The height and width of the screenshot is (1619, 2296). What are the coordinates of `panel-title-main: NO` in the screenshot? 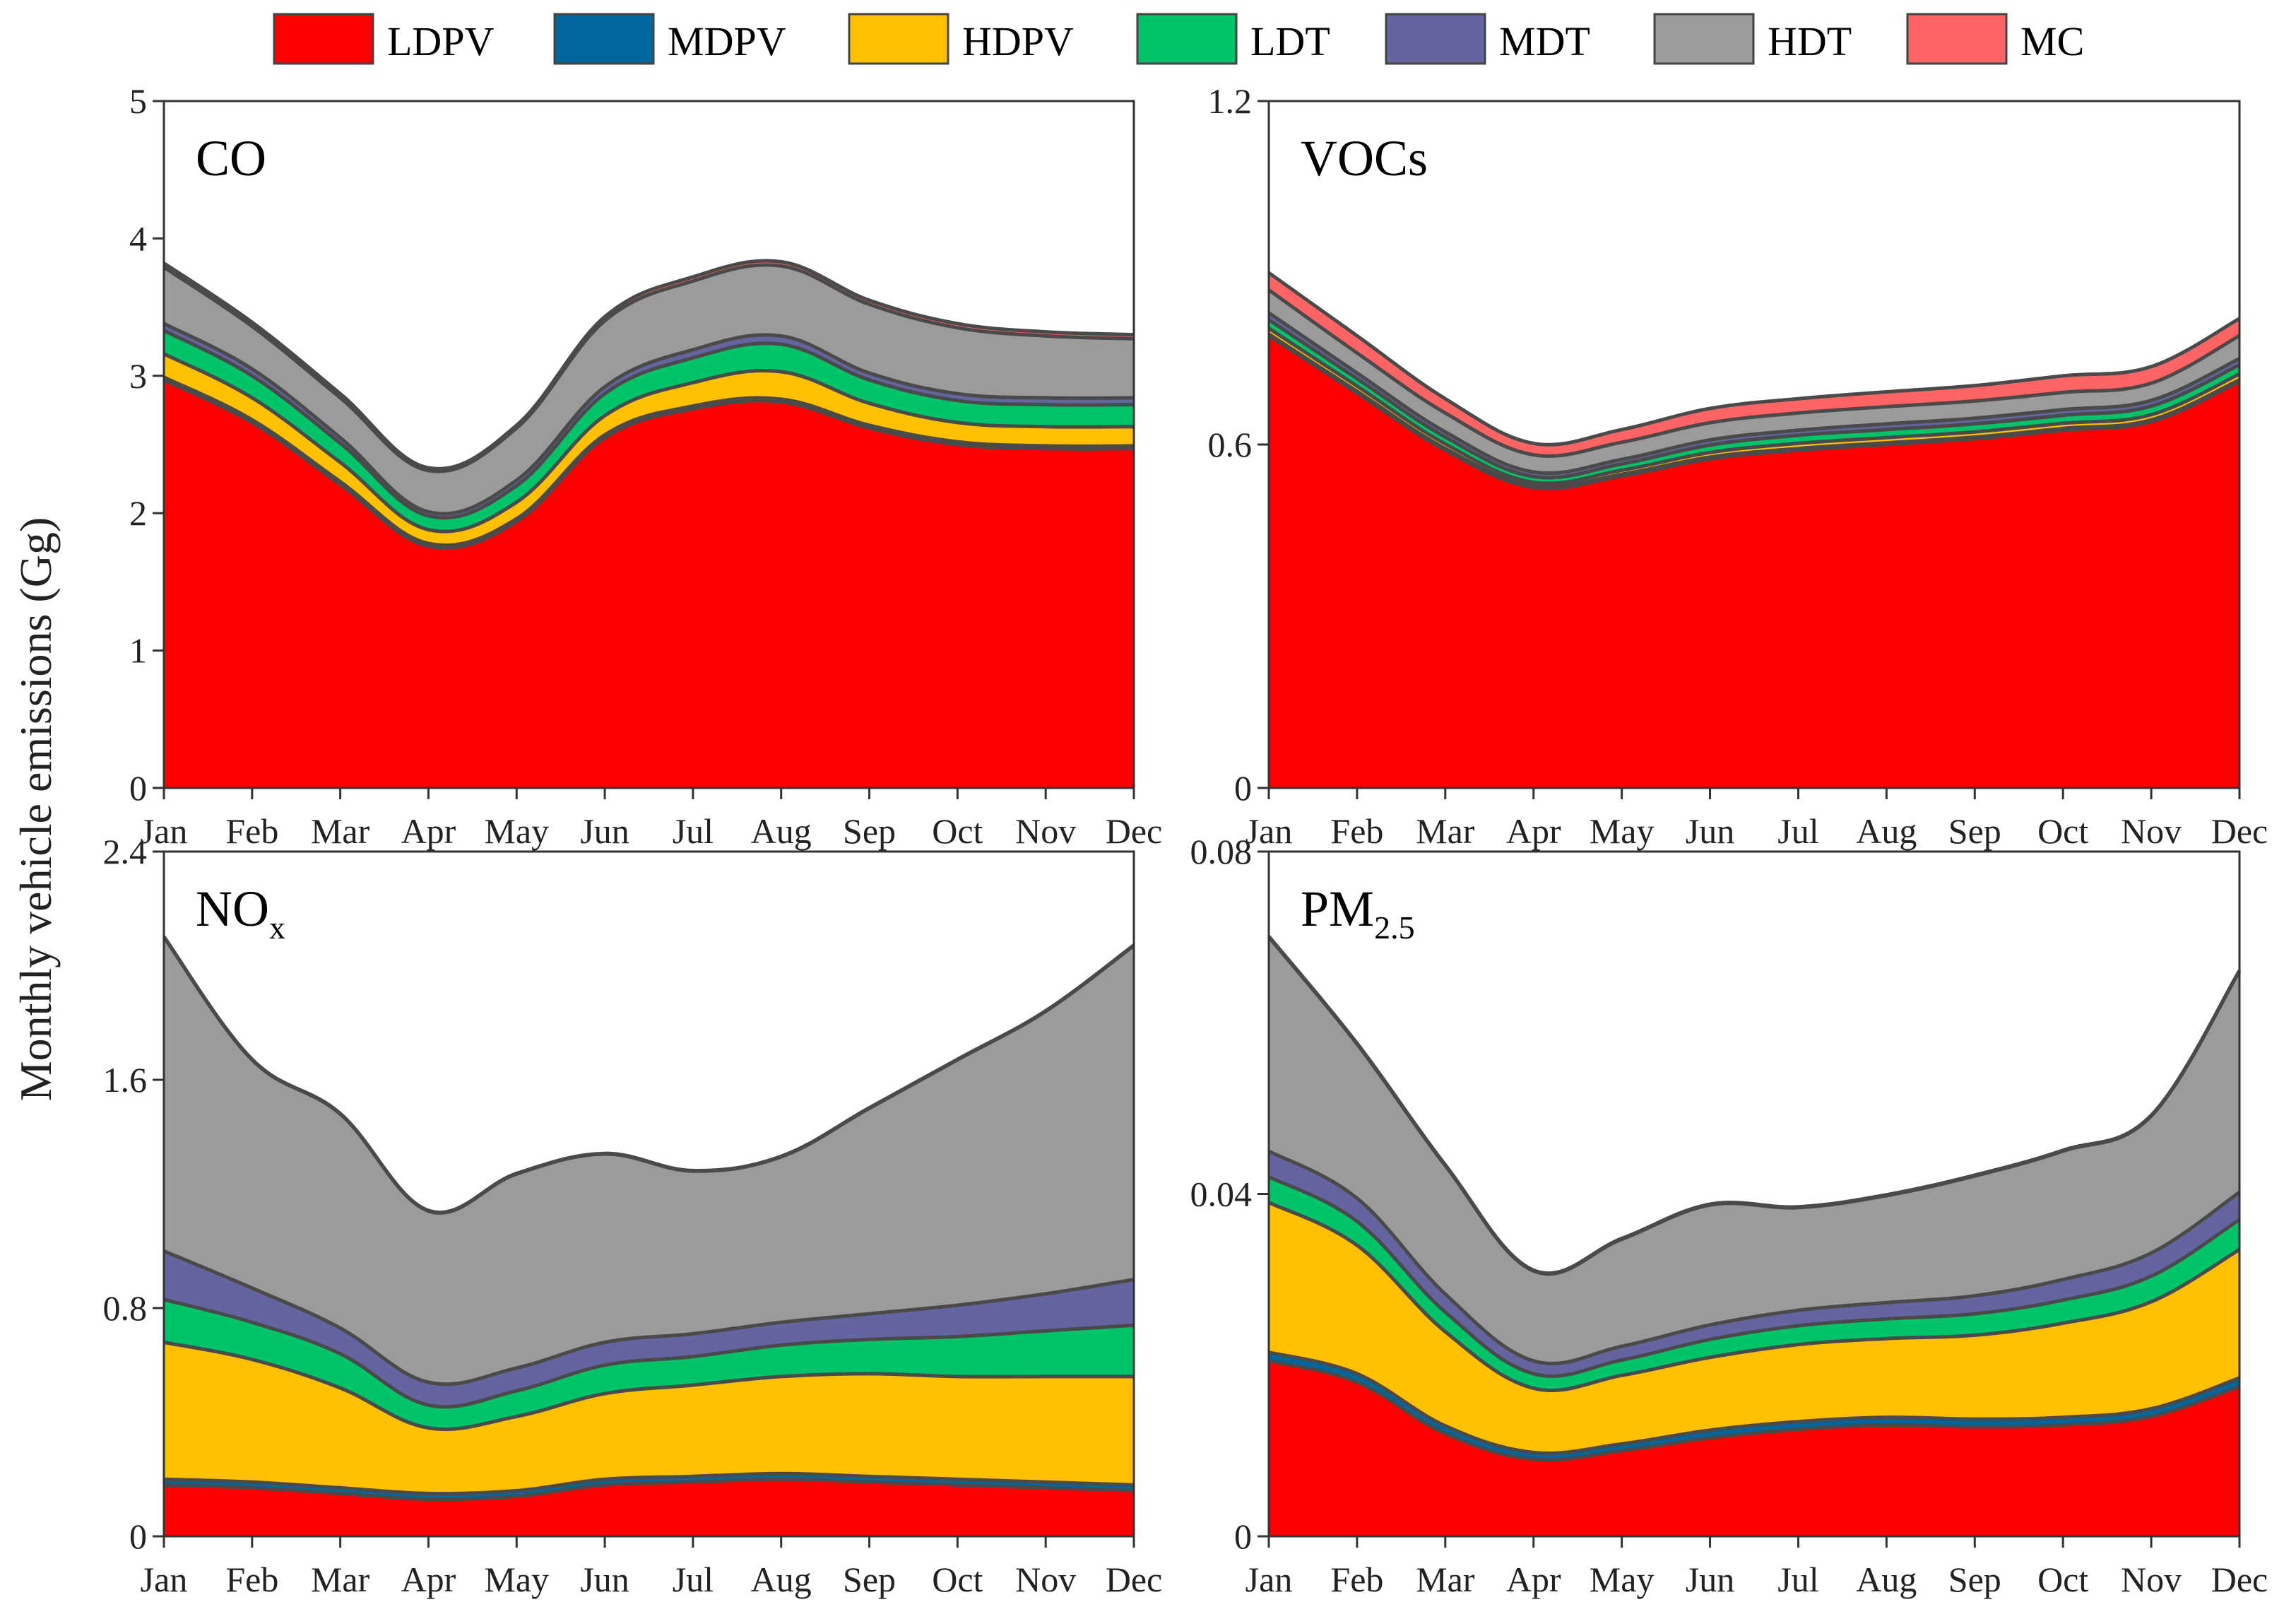 It's located at (232, 909).